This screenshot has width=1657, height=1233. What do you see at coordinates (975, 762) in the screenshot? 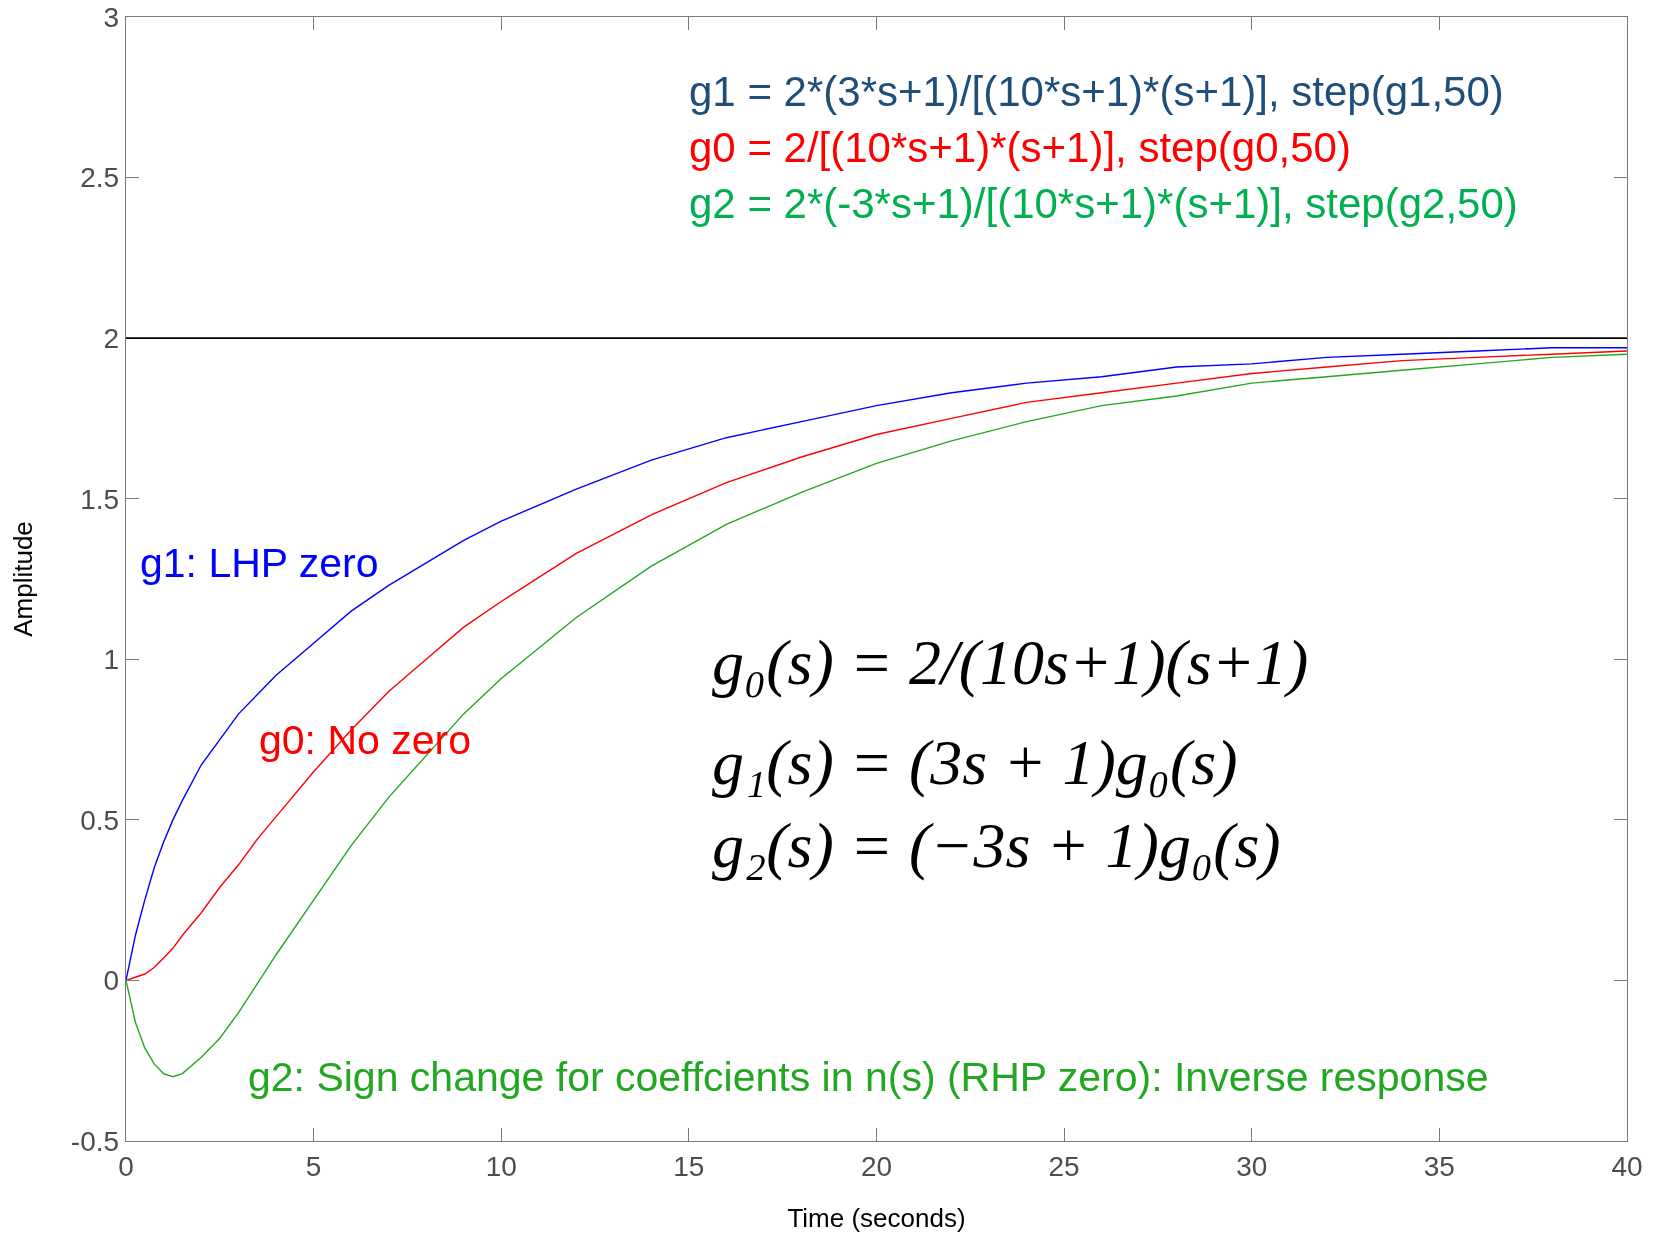
I see `annotation: g₁(s) = (3s + 1)g₀(s)` at bounding box center [975, 762].